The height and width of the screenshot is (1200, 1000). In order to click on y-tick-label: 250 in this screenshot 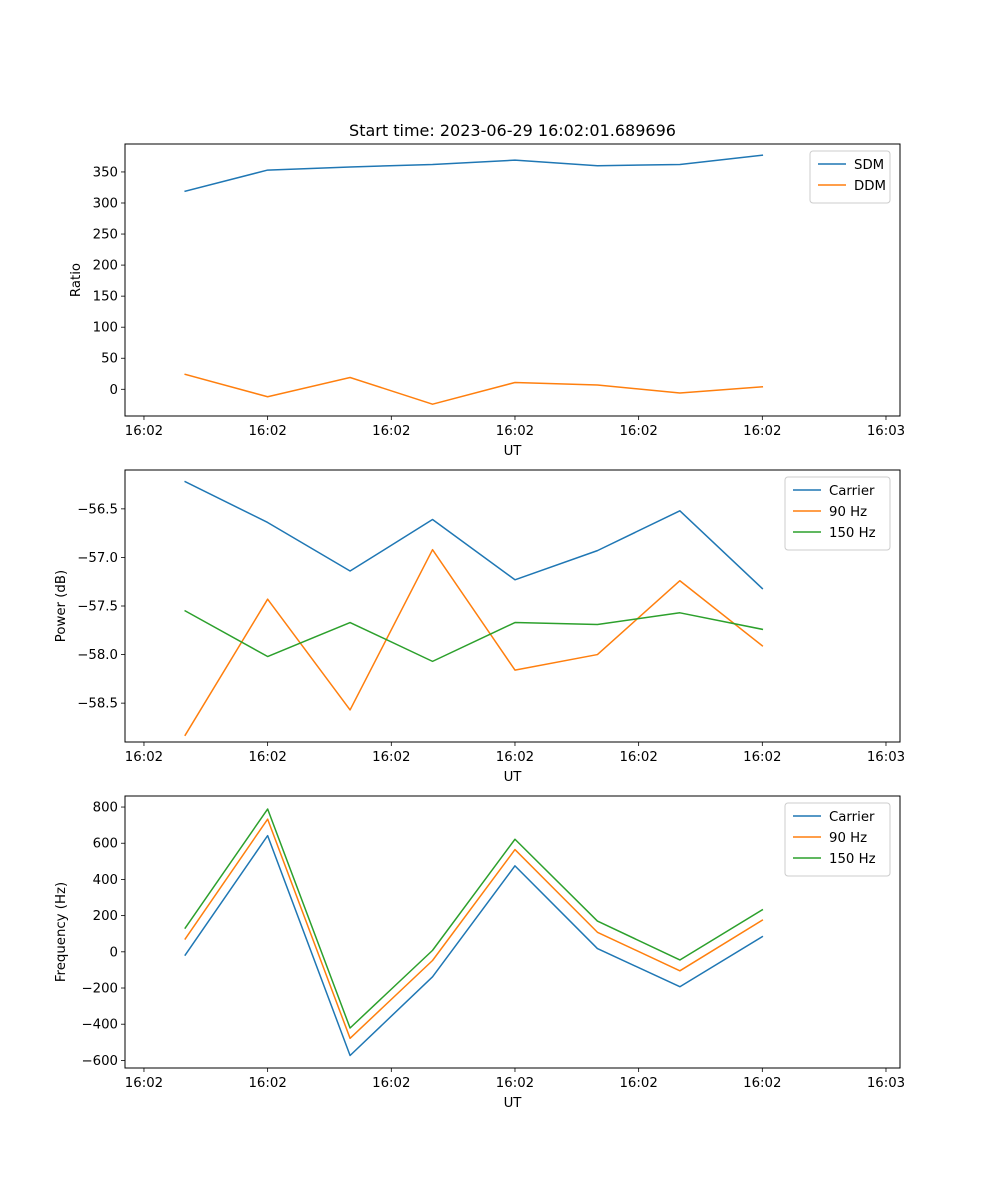, I will do `click(105, 235)`.